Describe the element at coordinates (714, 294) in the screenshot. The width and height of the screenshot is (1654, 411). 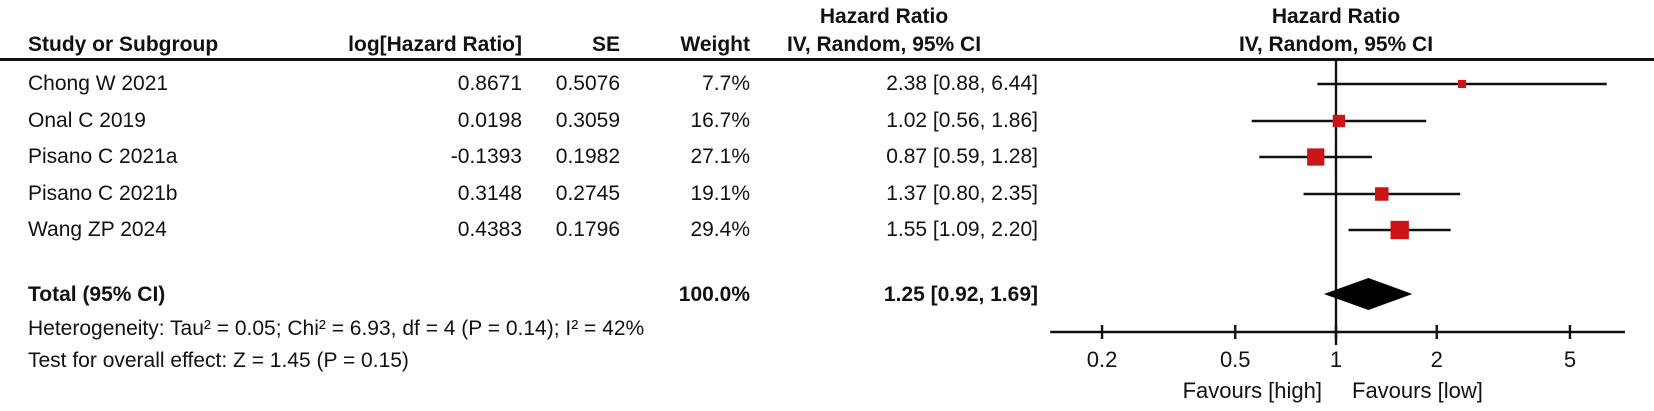
I see `total-weight: 100.0%` at that location.